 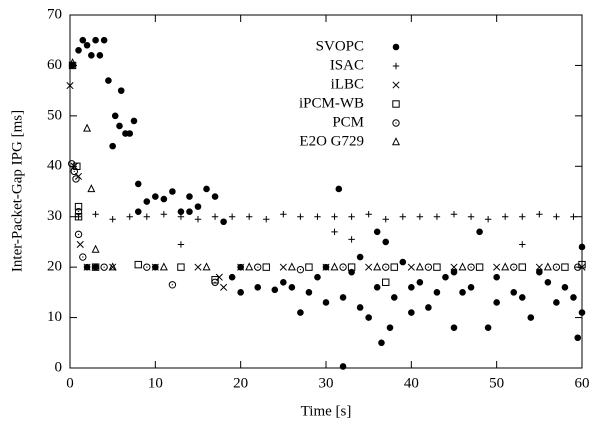 What do you see at coordinates (240, 383) in the screenshot?
I see `x-tick-label: 20` at bounding box center [240, 383].